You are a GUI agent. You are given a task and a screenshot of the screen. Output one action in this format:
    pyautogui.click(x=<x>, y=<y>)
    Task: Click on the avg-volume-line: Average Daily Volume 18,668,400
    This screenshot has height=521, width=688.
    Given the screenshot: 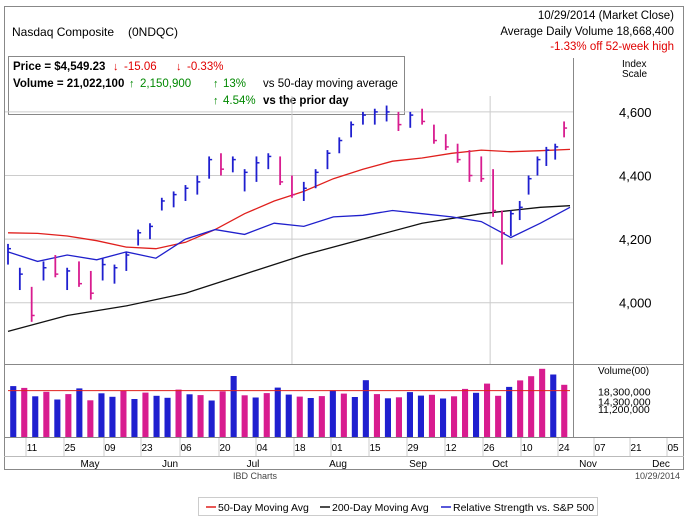 What is the action you would take?
    pyautogui.click(x=587, y=32)
    